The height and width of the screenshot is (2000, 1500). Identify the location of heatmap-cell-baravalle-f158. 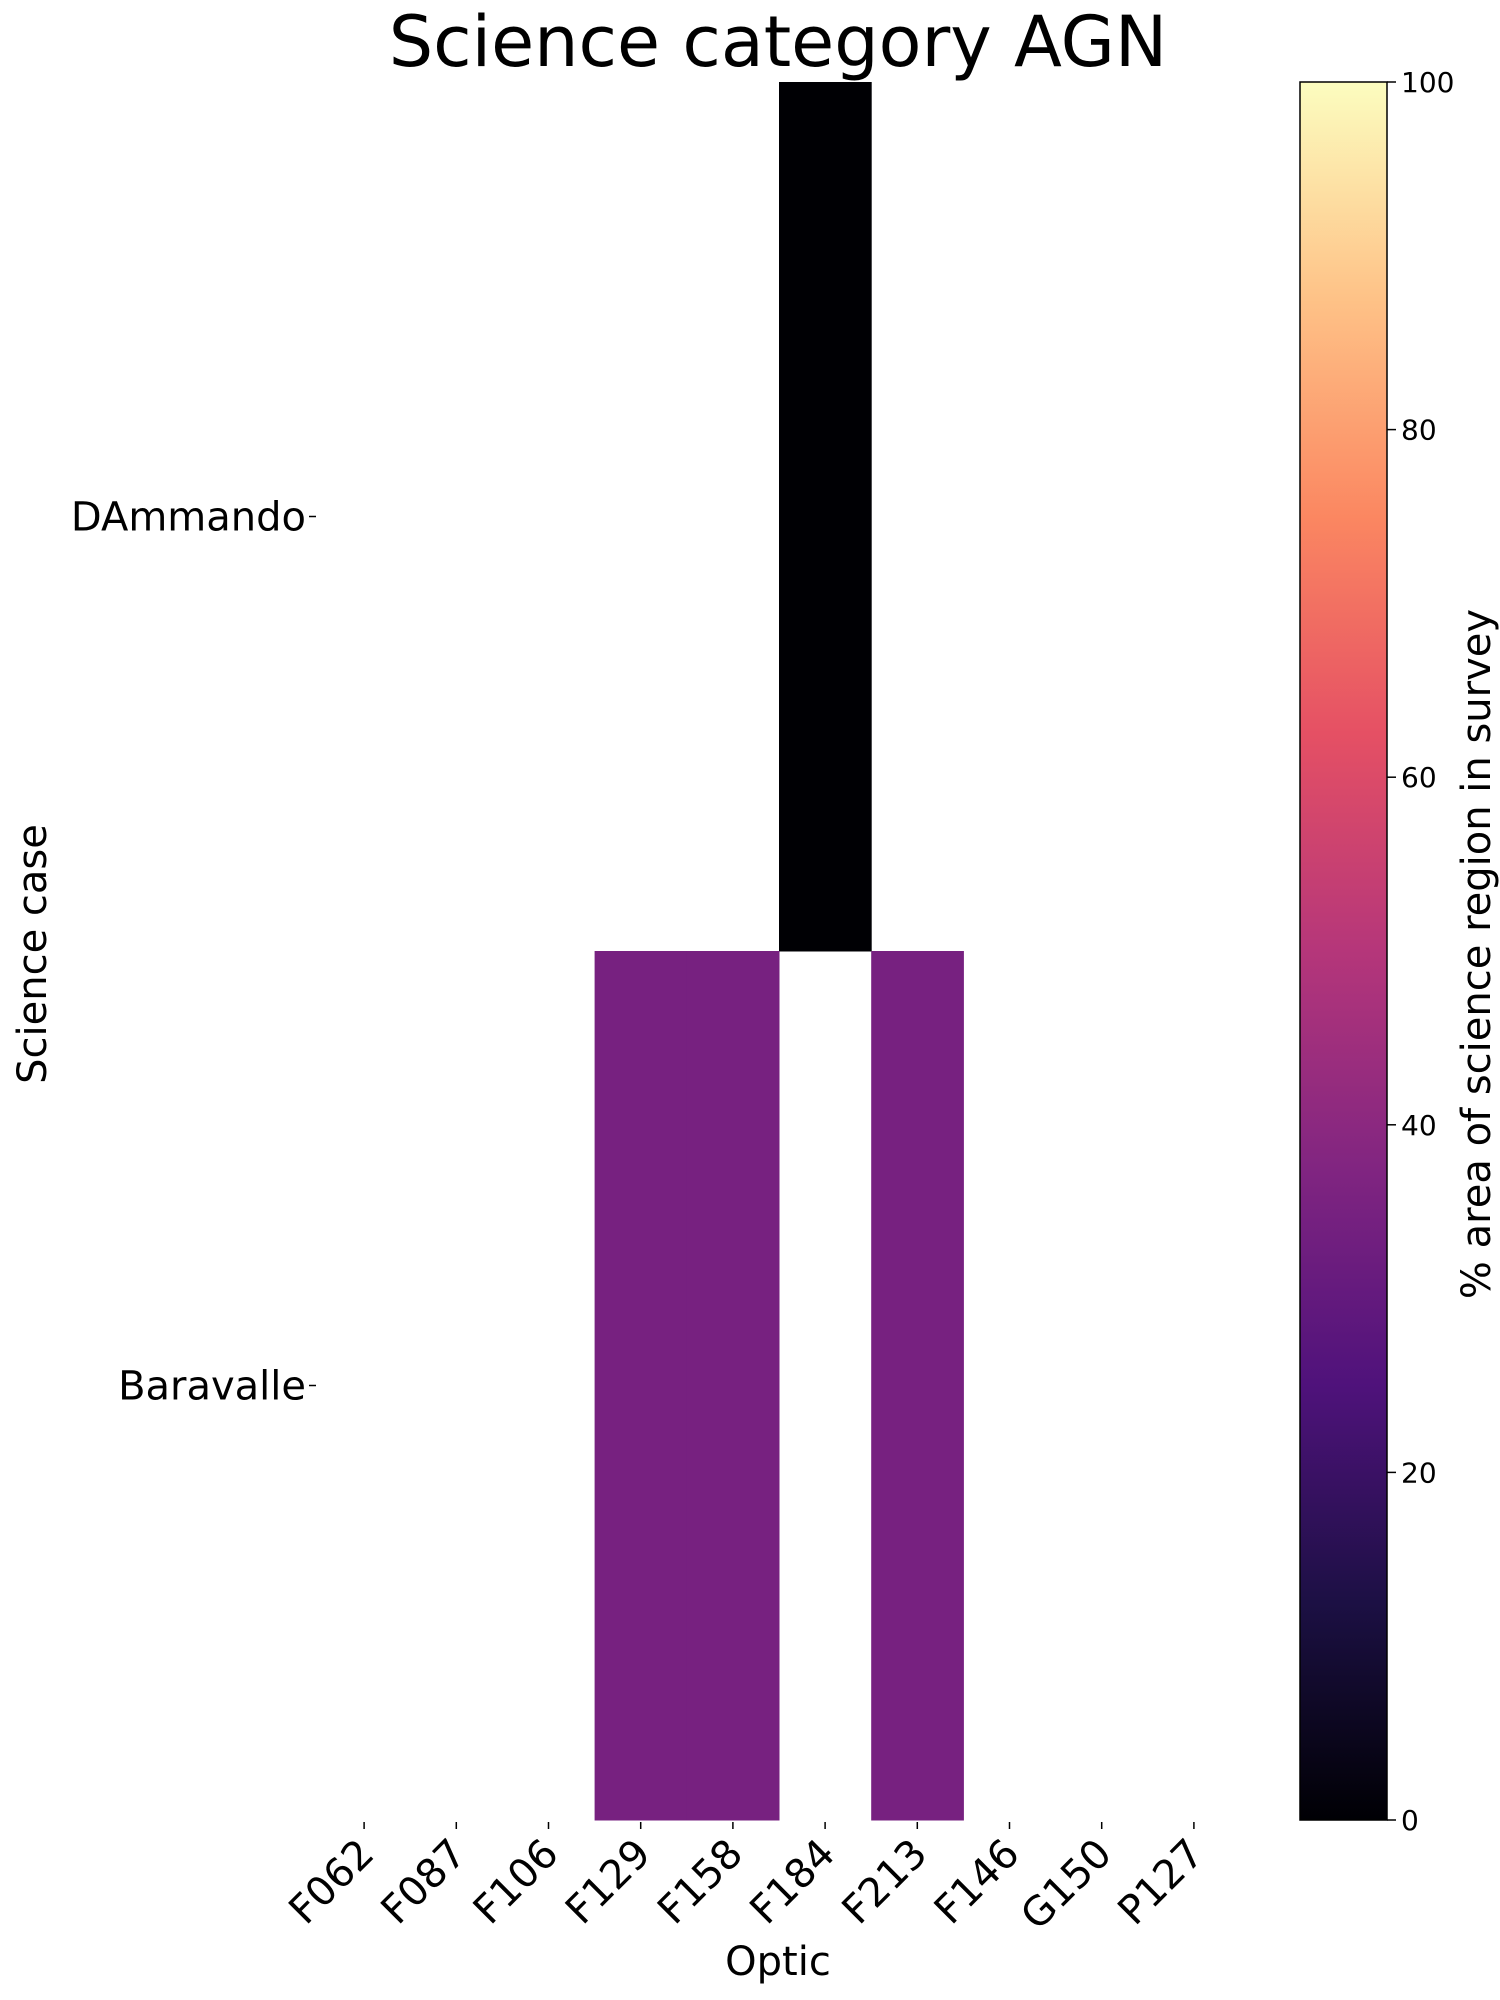
(733, 1386).